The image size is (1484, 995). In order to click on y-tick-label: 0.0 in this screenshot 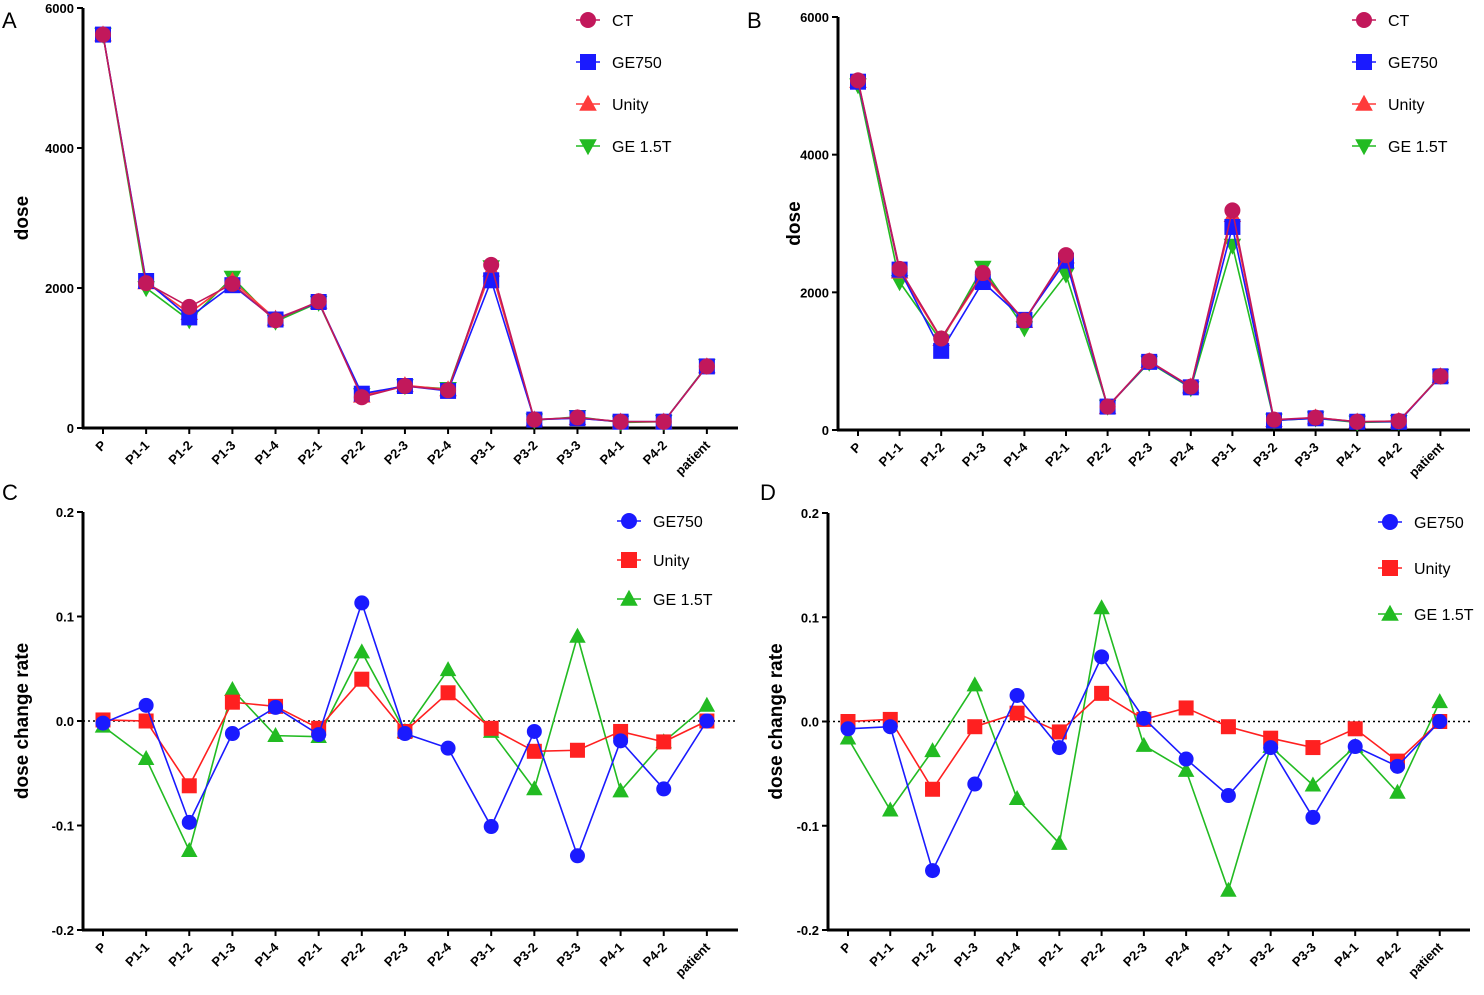, I will do `click(810, 722)`.